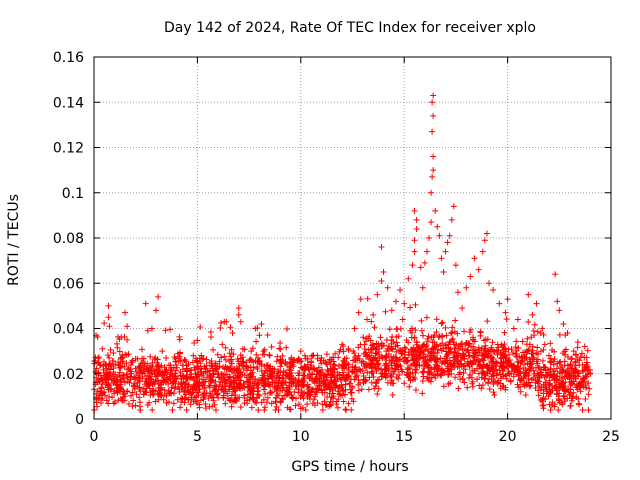 This screenshot has width=640, height=480. What do you see at coordinates (68, 375) in the screenshot?
I see `y-tick-label: 0.02` at bounding box center [68, 375].